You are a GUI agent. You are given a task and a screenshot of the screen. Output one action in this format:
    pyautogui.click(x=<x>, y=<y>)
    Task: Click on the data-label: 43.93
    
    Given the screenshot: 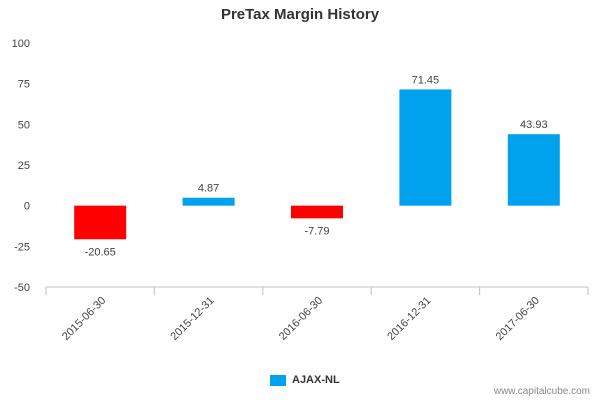 What is the action you would take?
    pyautogui.click(x=534, y=125)
    